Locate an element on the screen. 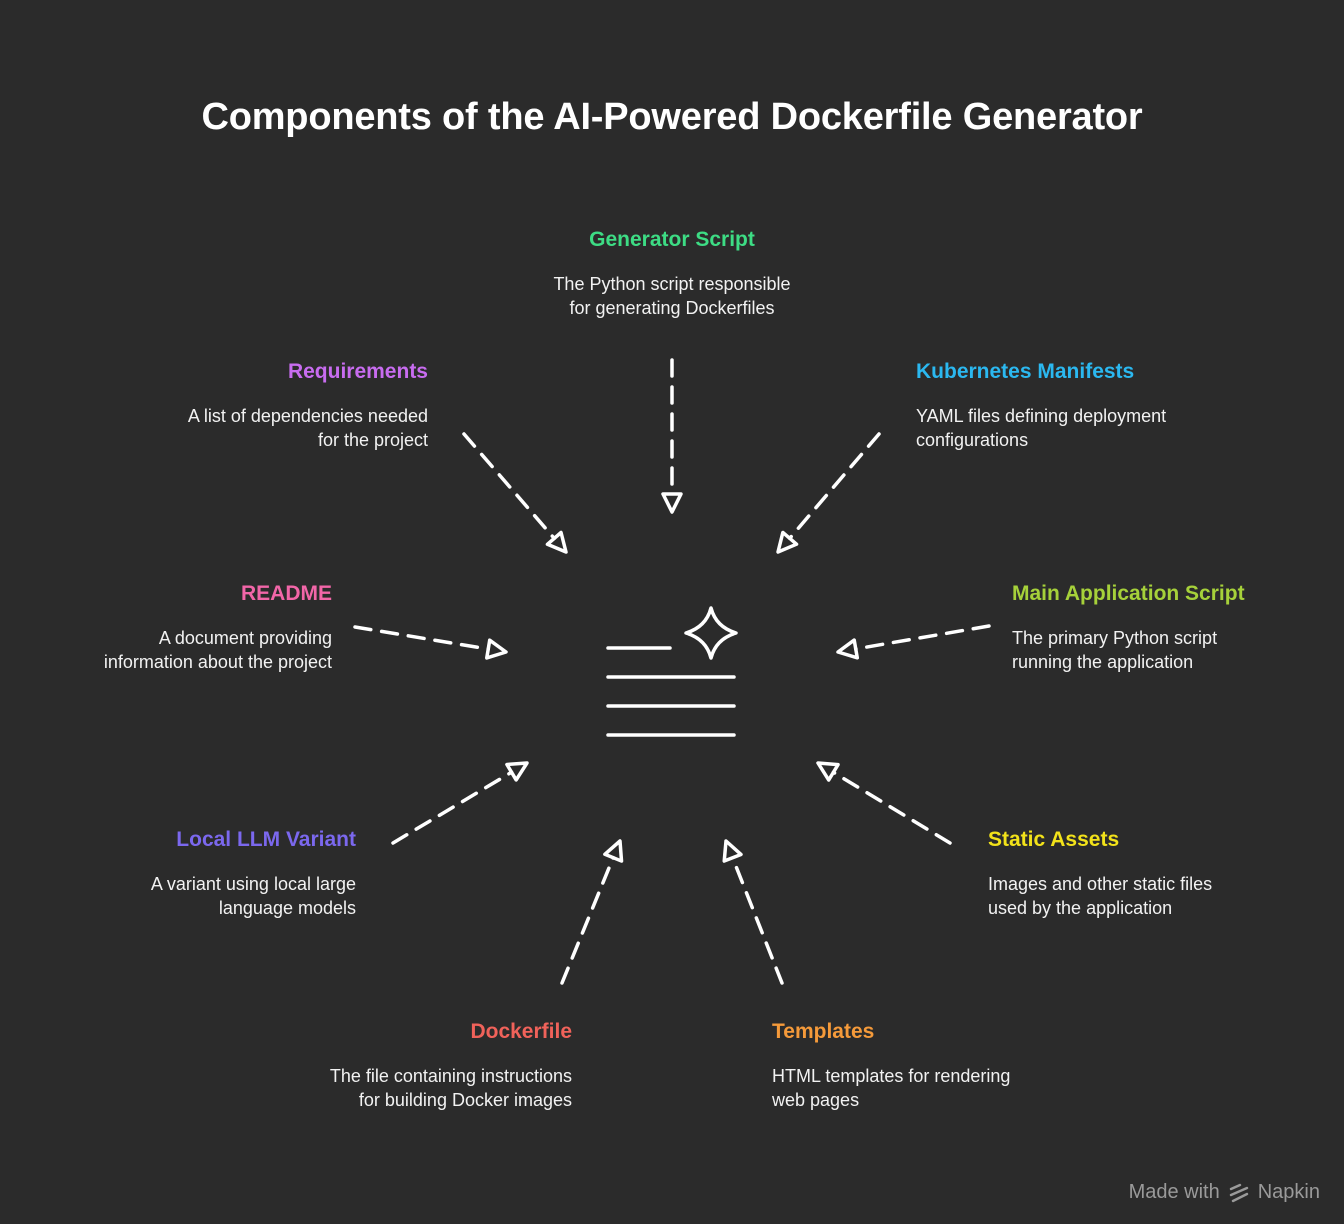 The width and height of the screenshot is (1344, 1224). kubernetes-manifests-heading: Kubernetes Manifests is located at coordinates (1025, 371).